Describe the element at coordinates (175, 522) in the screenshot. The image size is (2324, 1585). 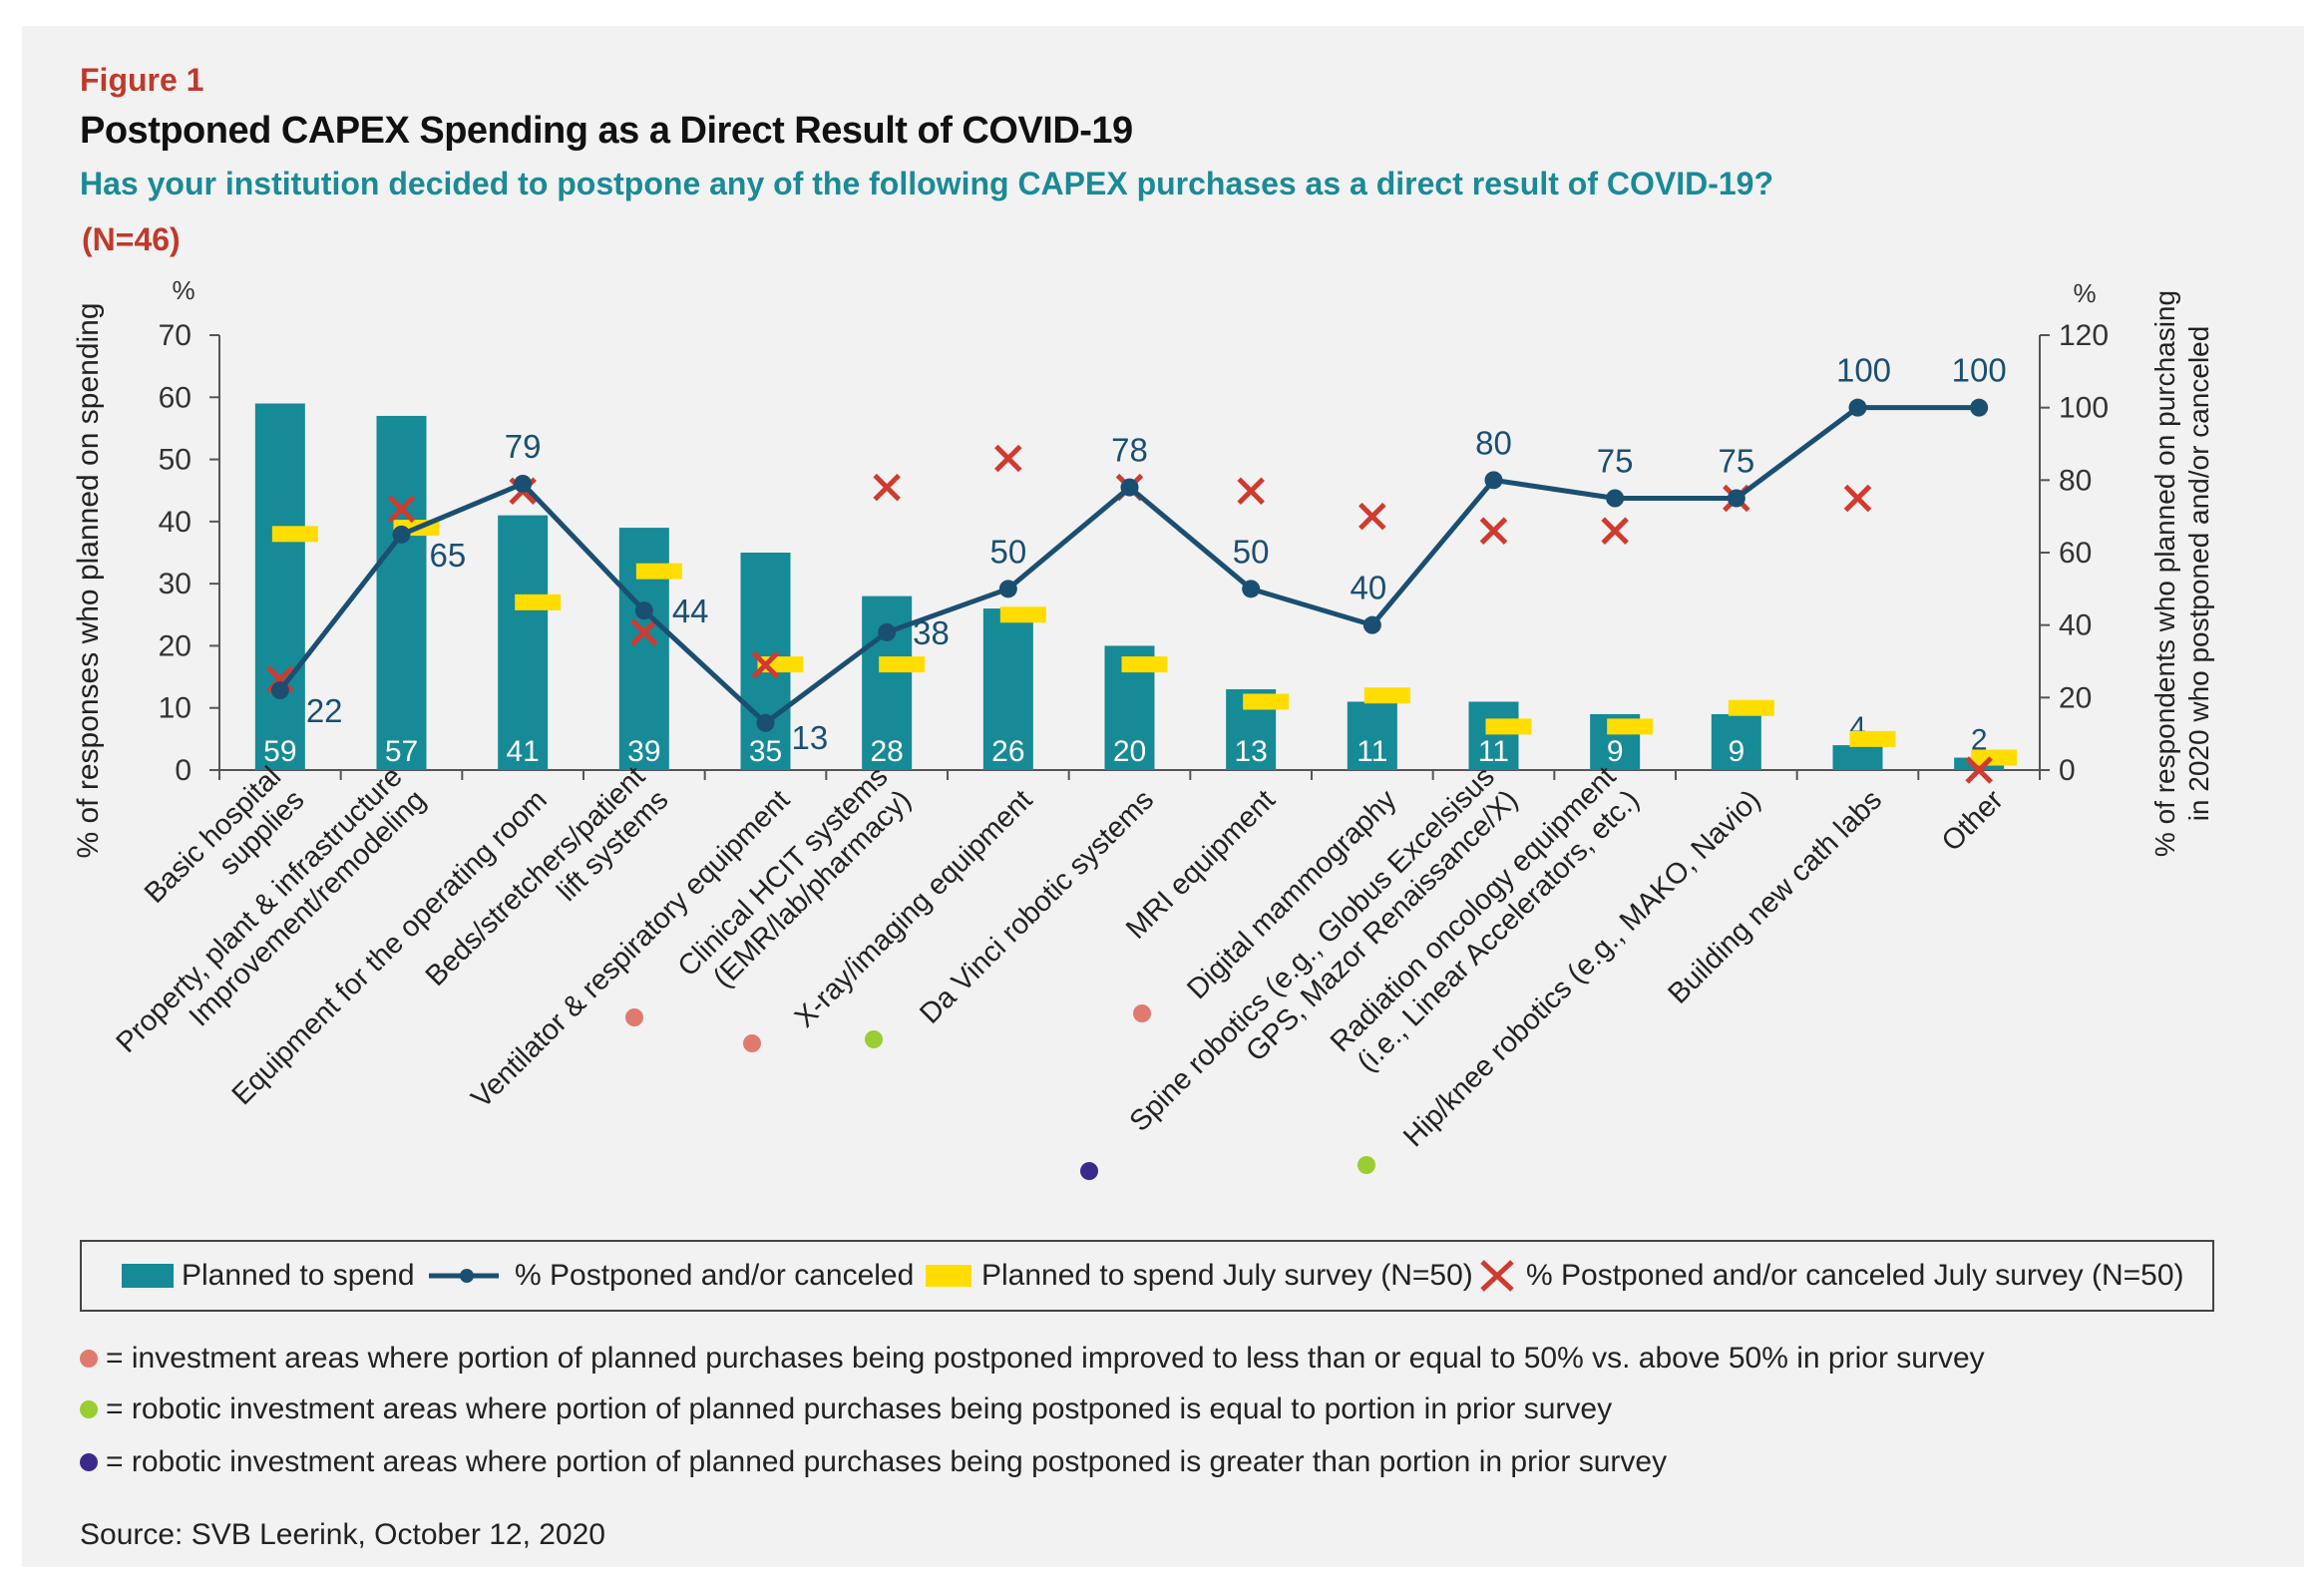
I see `y-left-tick-label: 40` at that location.